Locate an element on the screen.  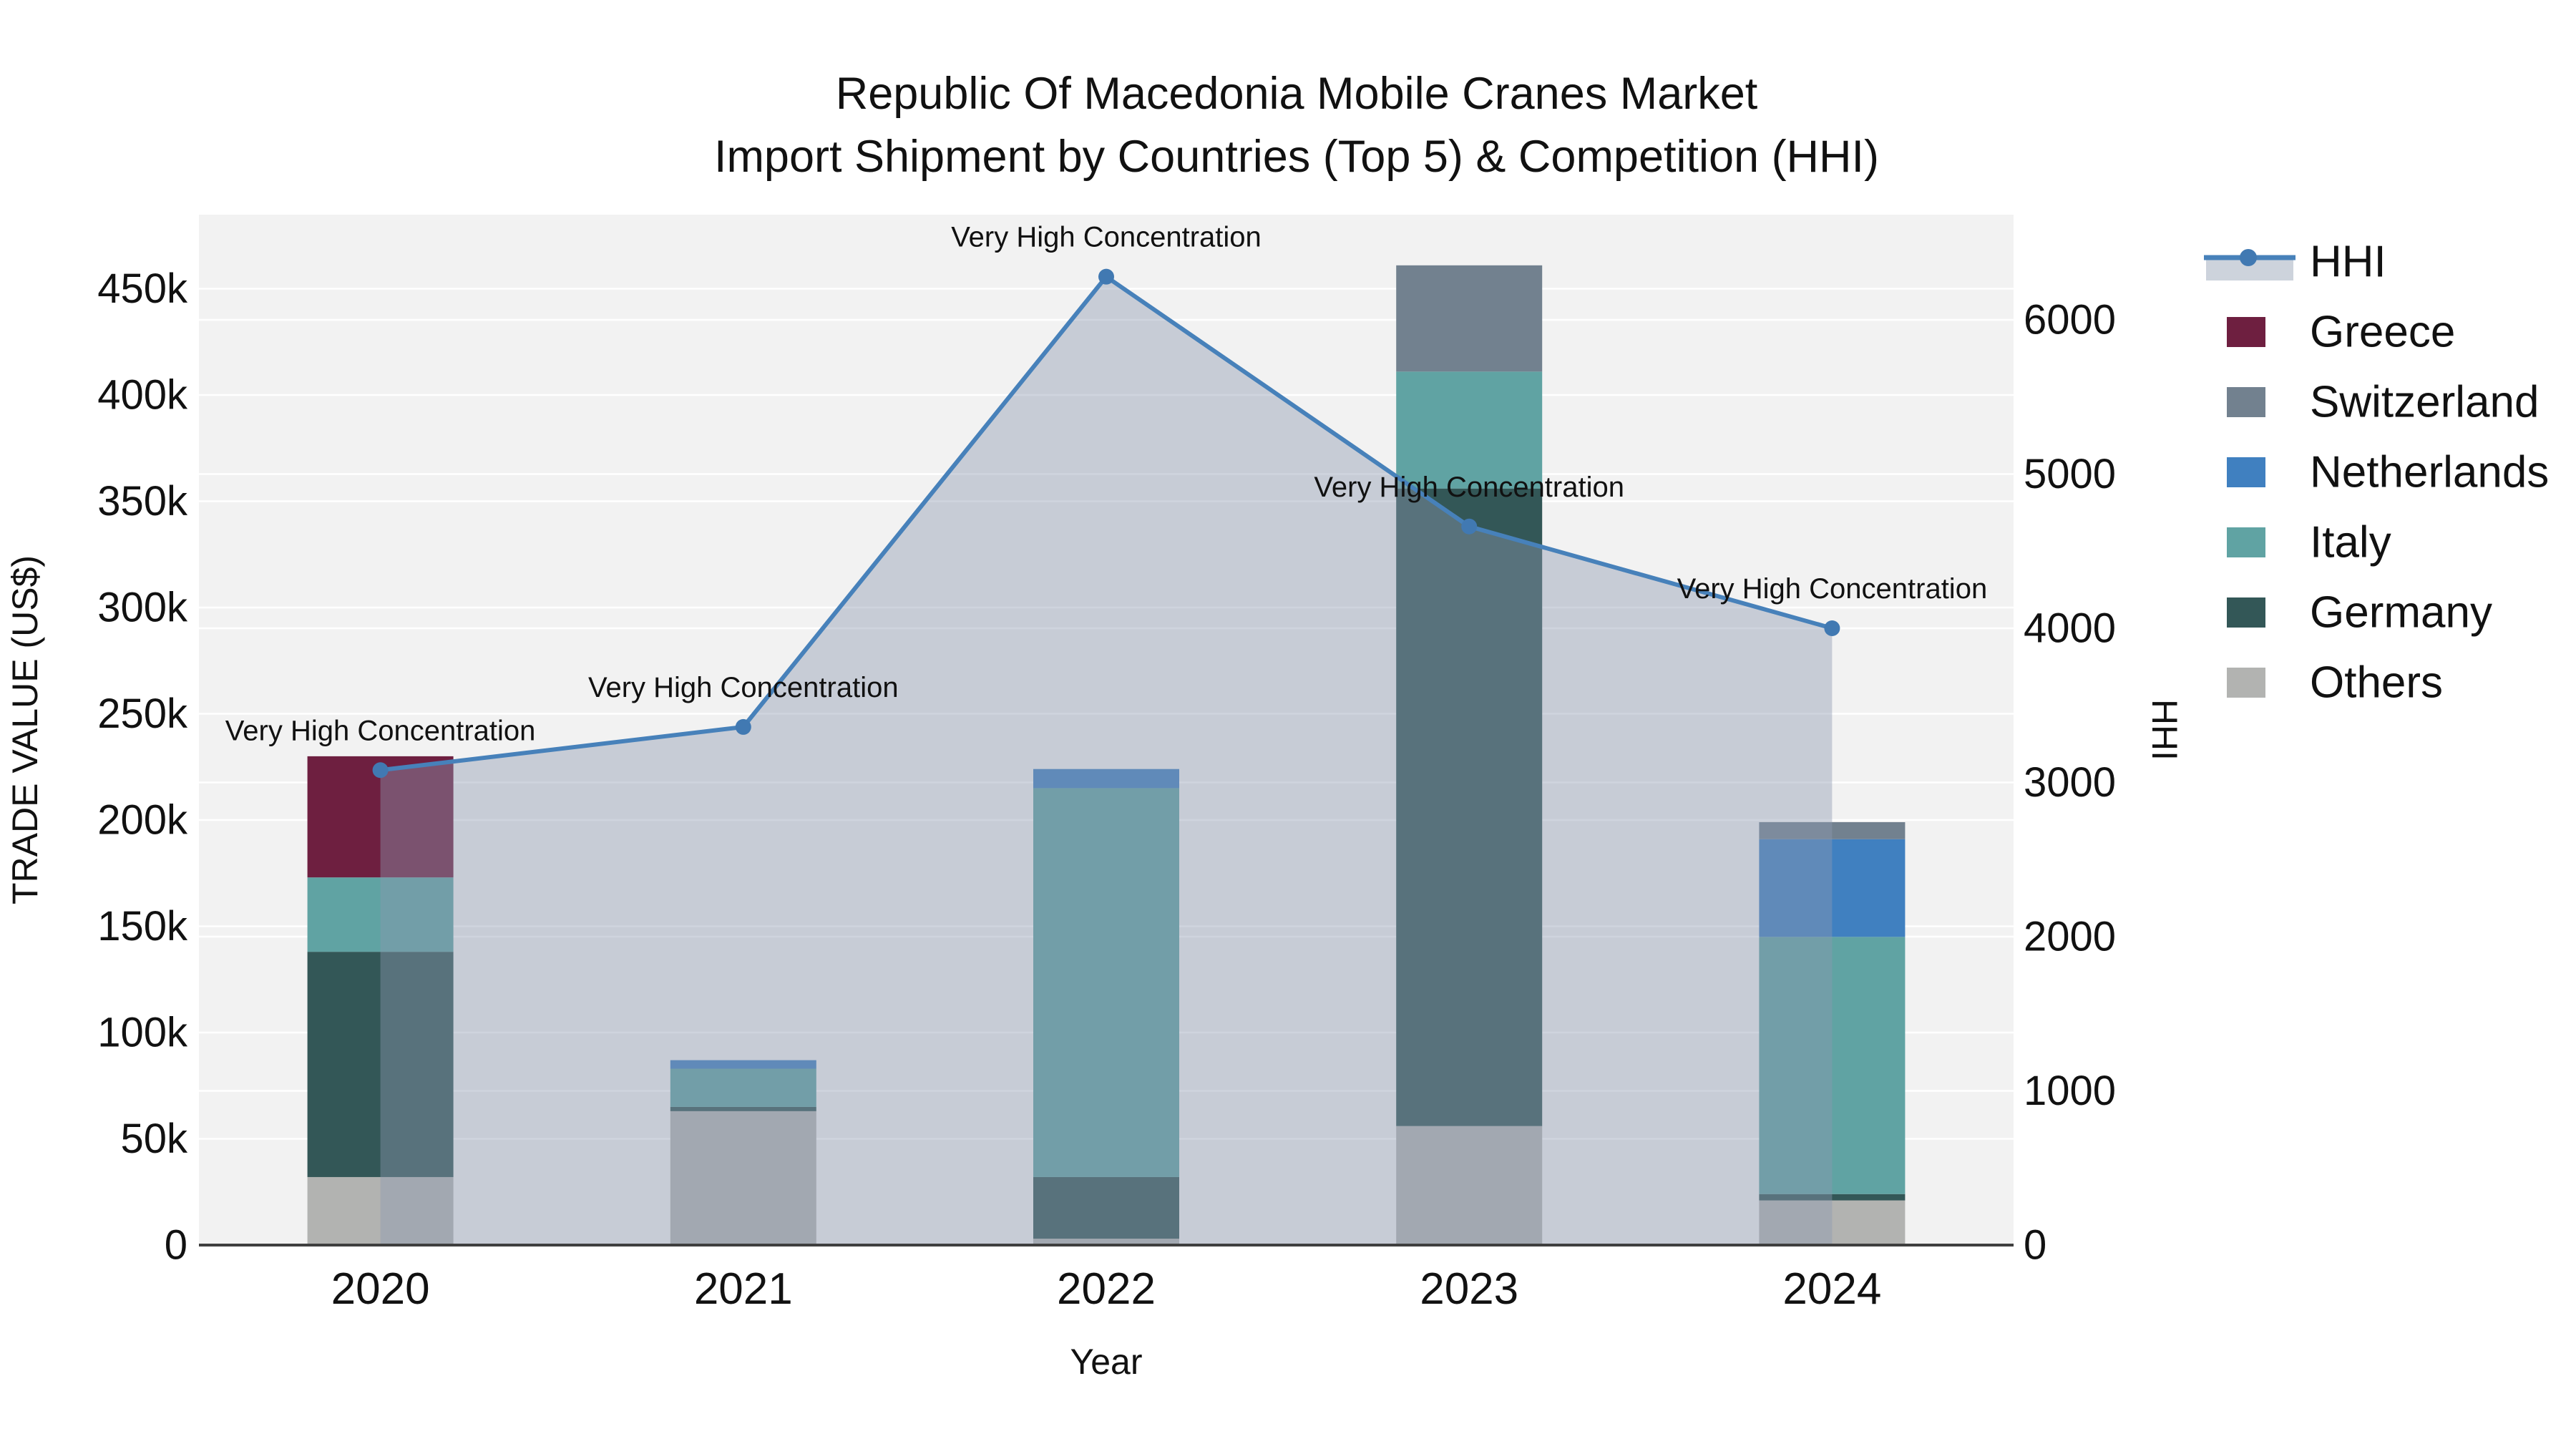
bar-segment-2023-germany is located at coordinates (1469, 807).